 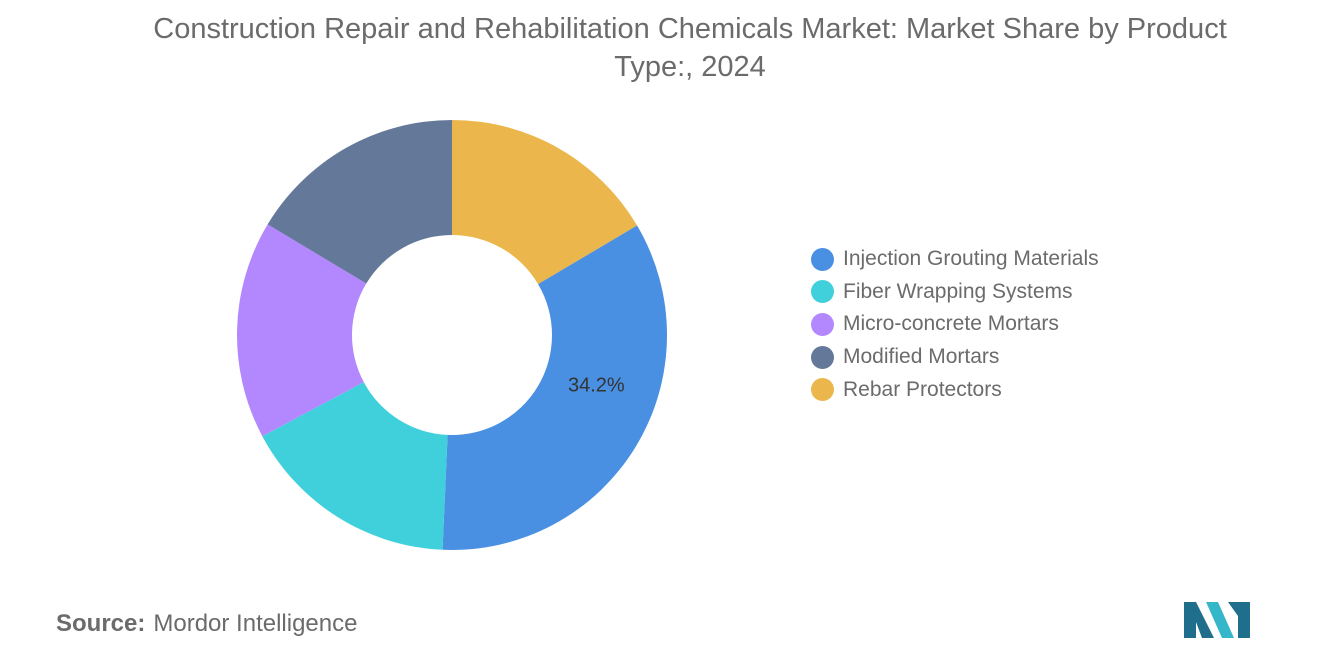 I want to click on donut-slice-modified-mortars, so click(x=359, y=202).